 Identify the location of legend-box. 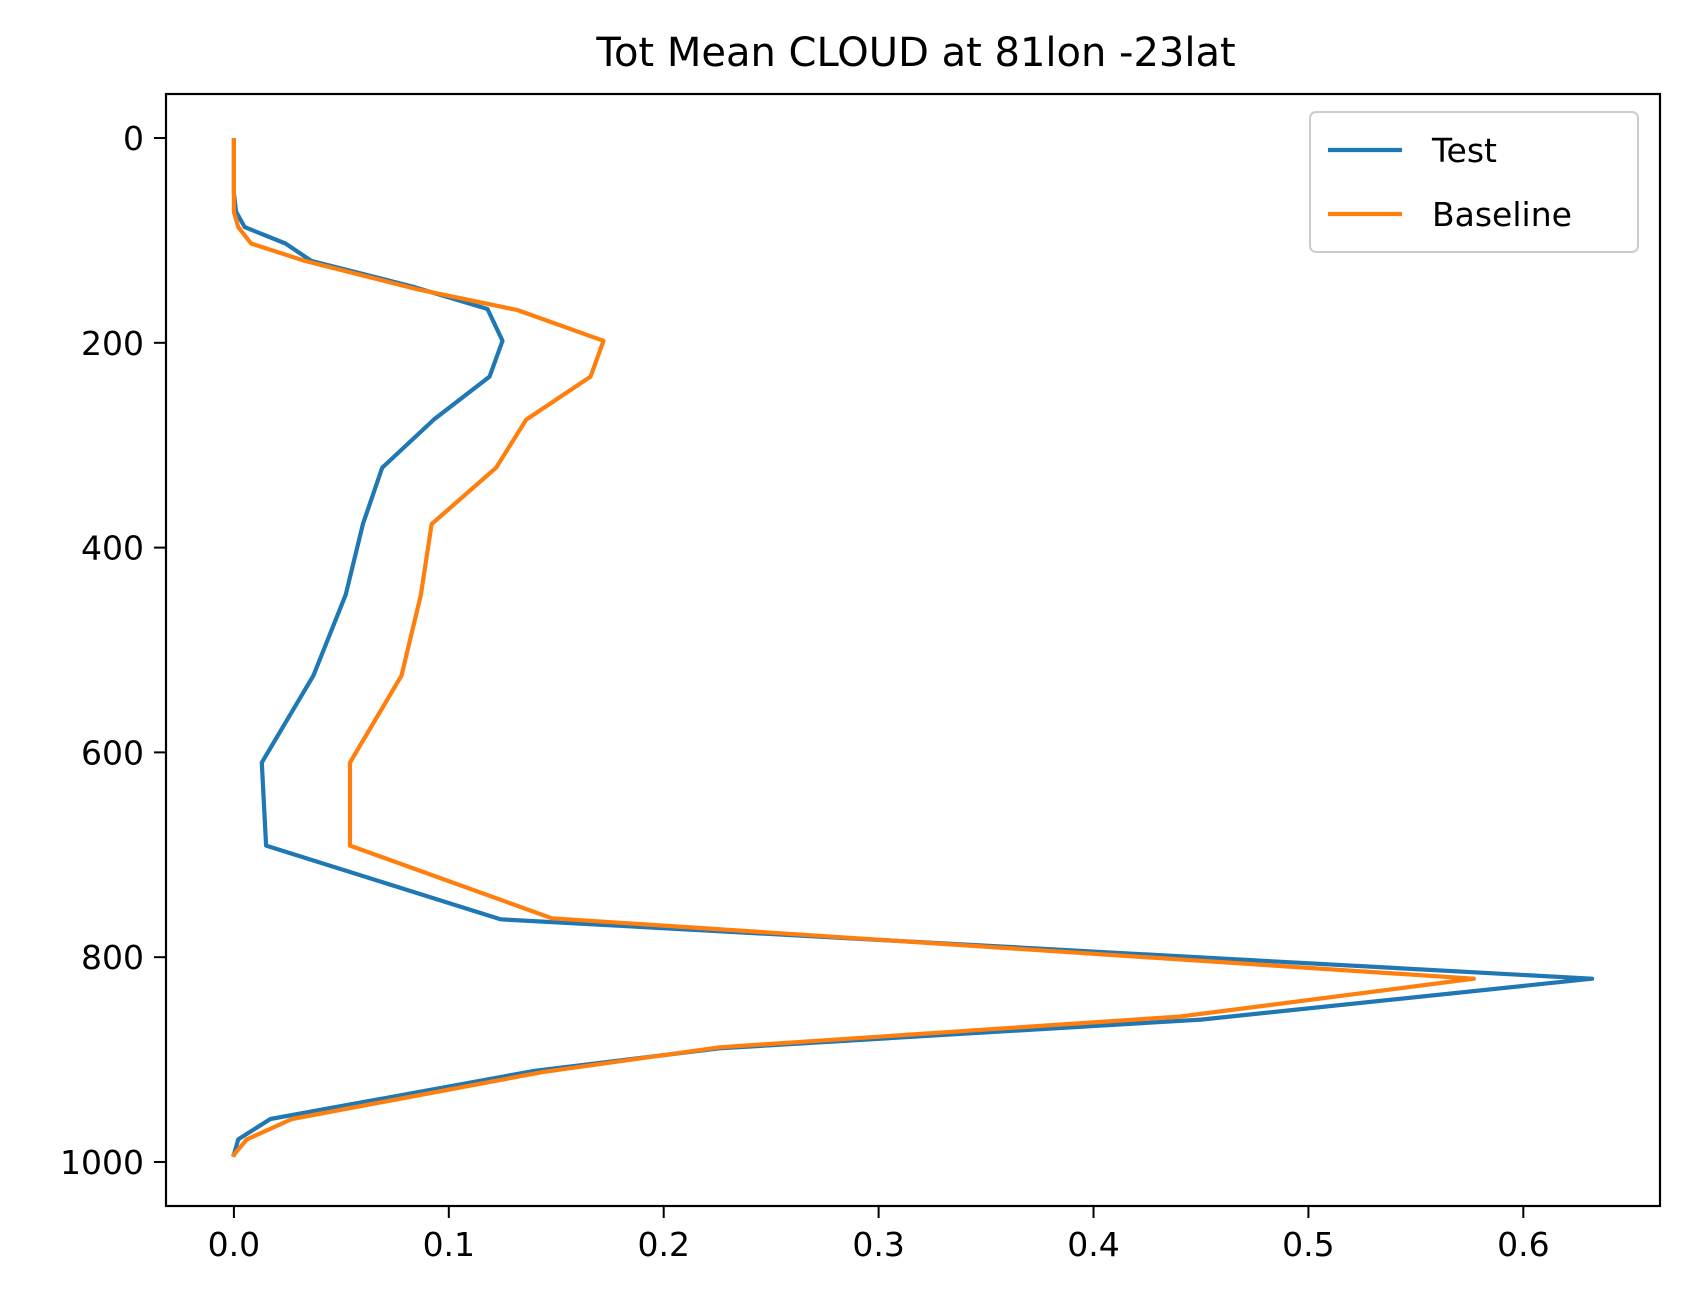
(1474, 182).